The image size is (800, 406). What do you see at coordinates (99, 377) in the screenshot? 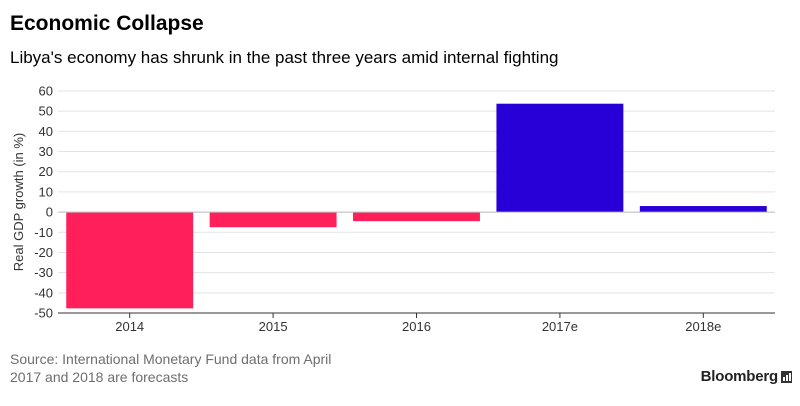
I see `forecast-note: 2017 and 2018 are forecasts` at bounding box center [99, 377].